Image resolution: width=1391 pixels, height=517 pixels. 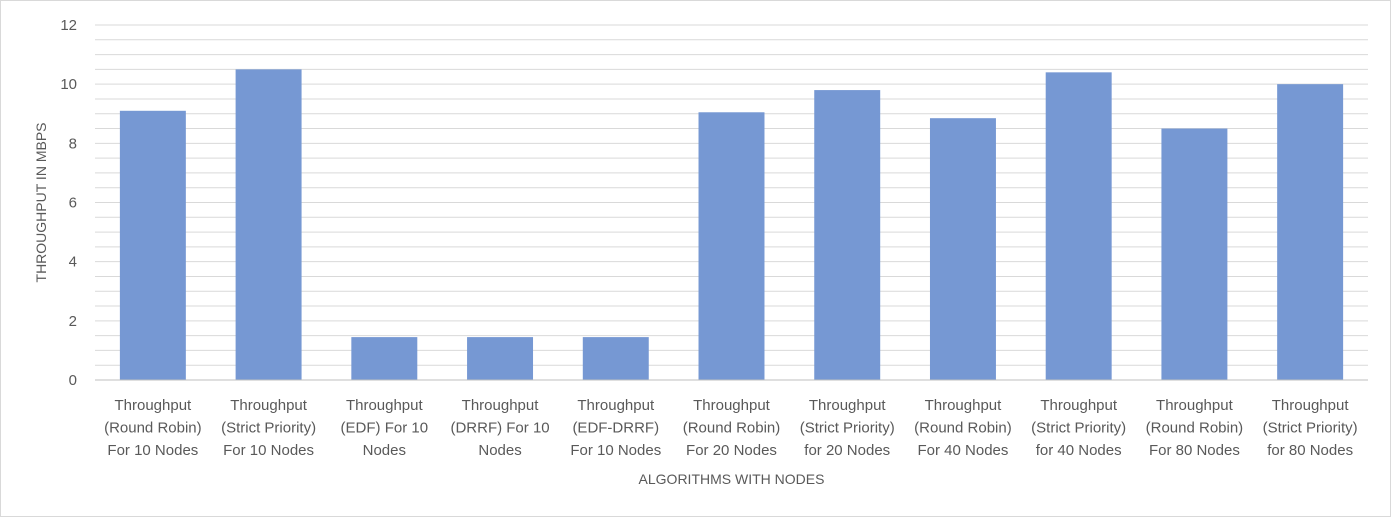 What do you see at coordinates (385, 428) in the screenshot?
I see `x-category-label: Throughput (EDF) For 10 Nodes` at bounding box center [385, 428].